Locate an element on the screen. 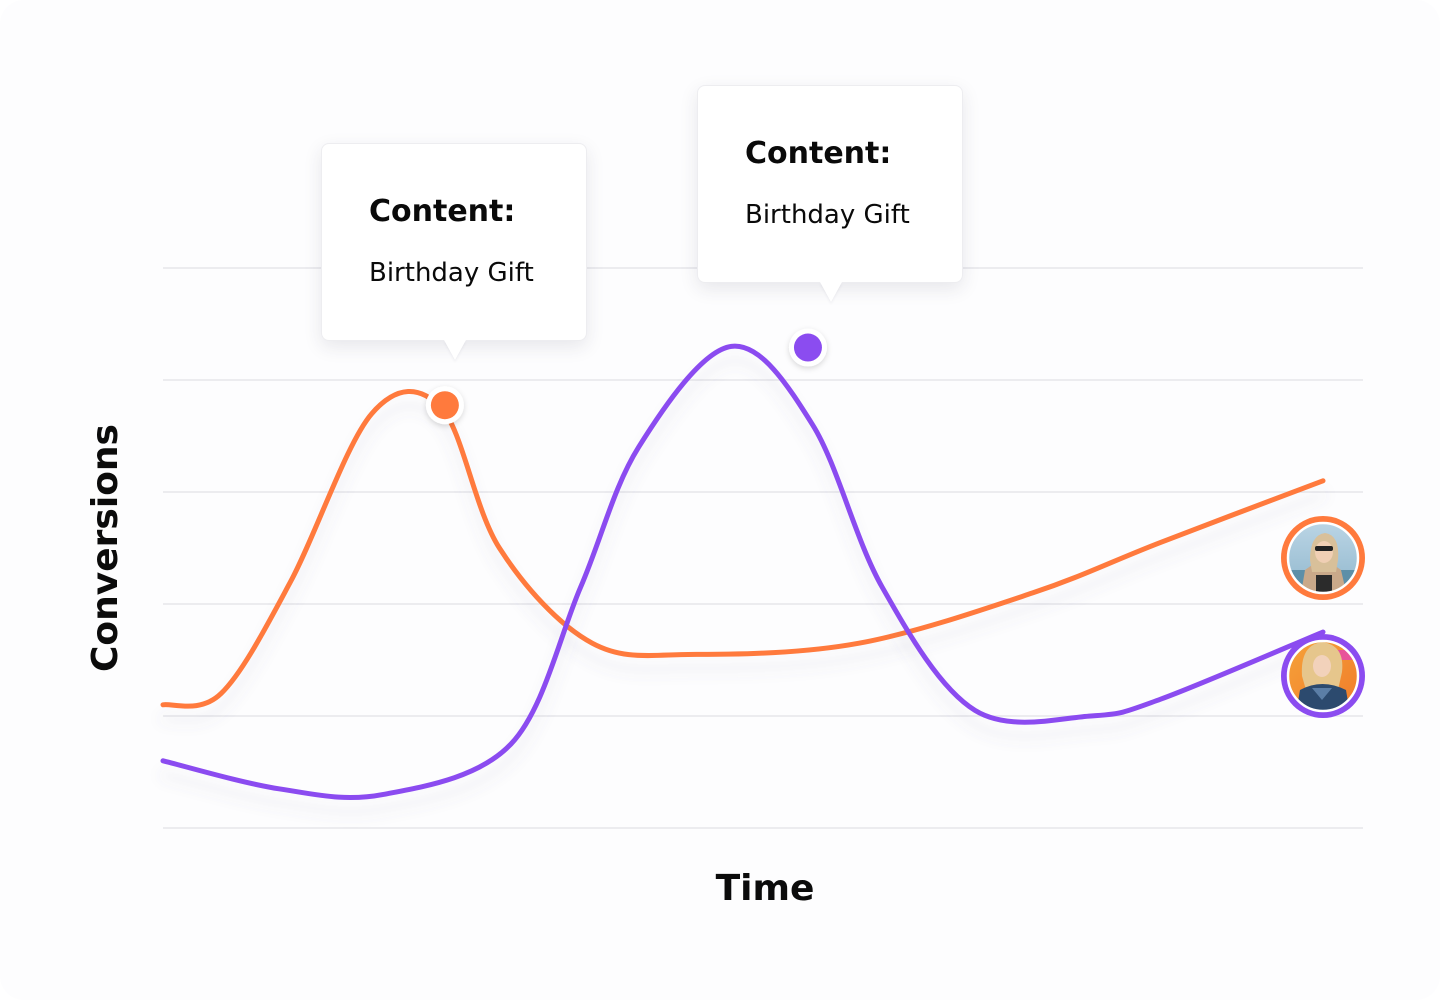 The width and height of the screenshot is (1440, 1000). x-axis-label: Time is located at coordinates (765, 888).